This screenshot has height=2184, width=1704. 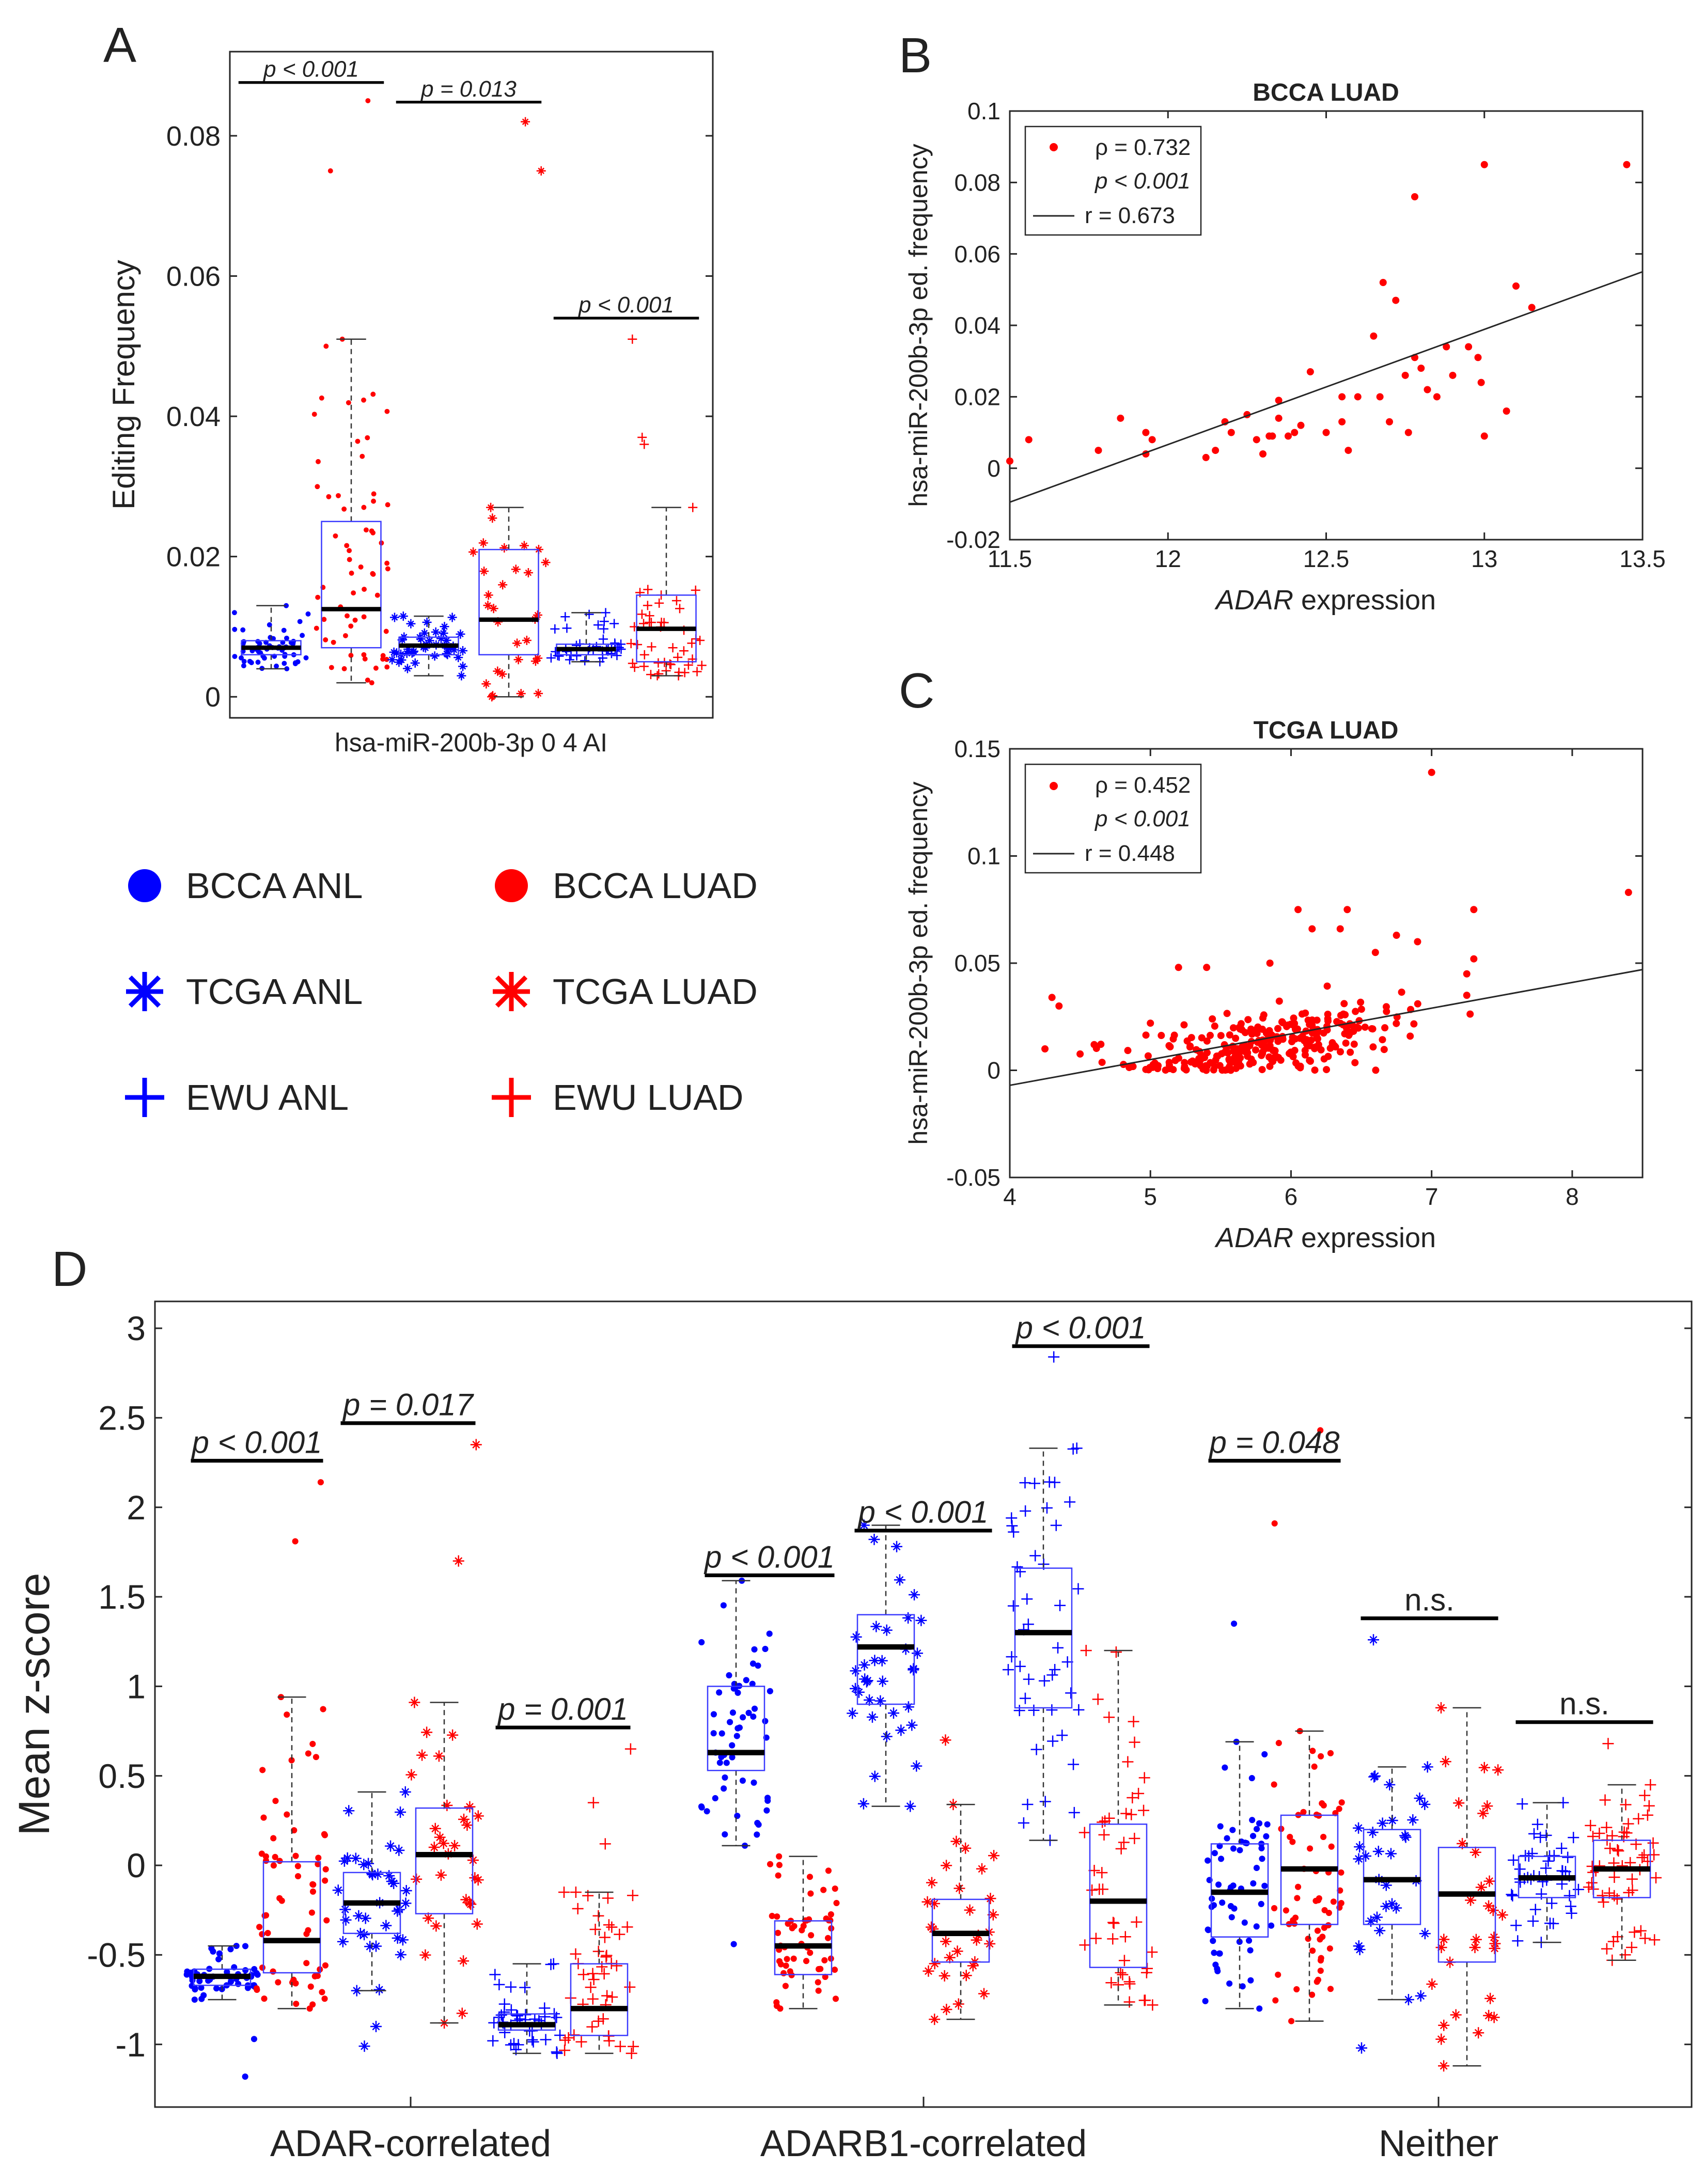 I want to click on panel-a-sig-label: p < 0.001, so click(x=310, y=69).